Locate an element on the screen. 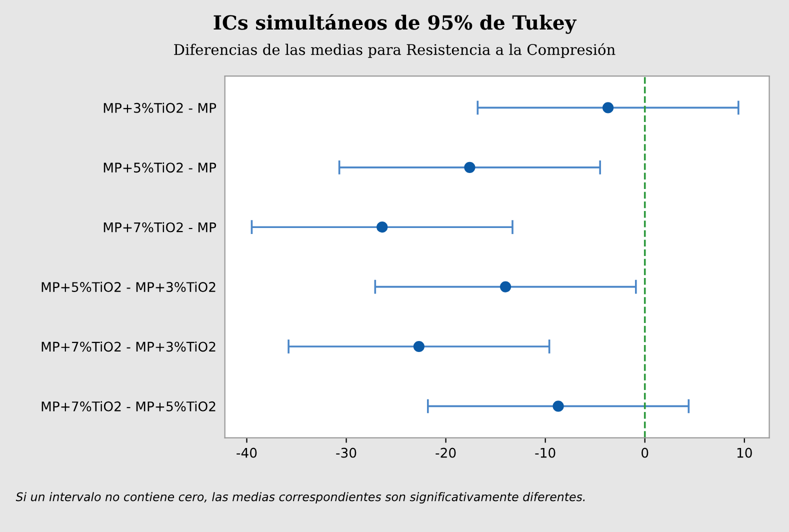  y-tick-label: MP+7%TiO2 - MP+3%TiO2 is located at coordinates (129, 346).